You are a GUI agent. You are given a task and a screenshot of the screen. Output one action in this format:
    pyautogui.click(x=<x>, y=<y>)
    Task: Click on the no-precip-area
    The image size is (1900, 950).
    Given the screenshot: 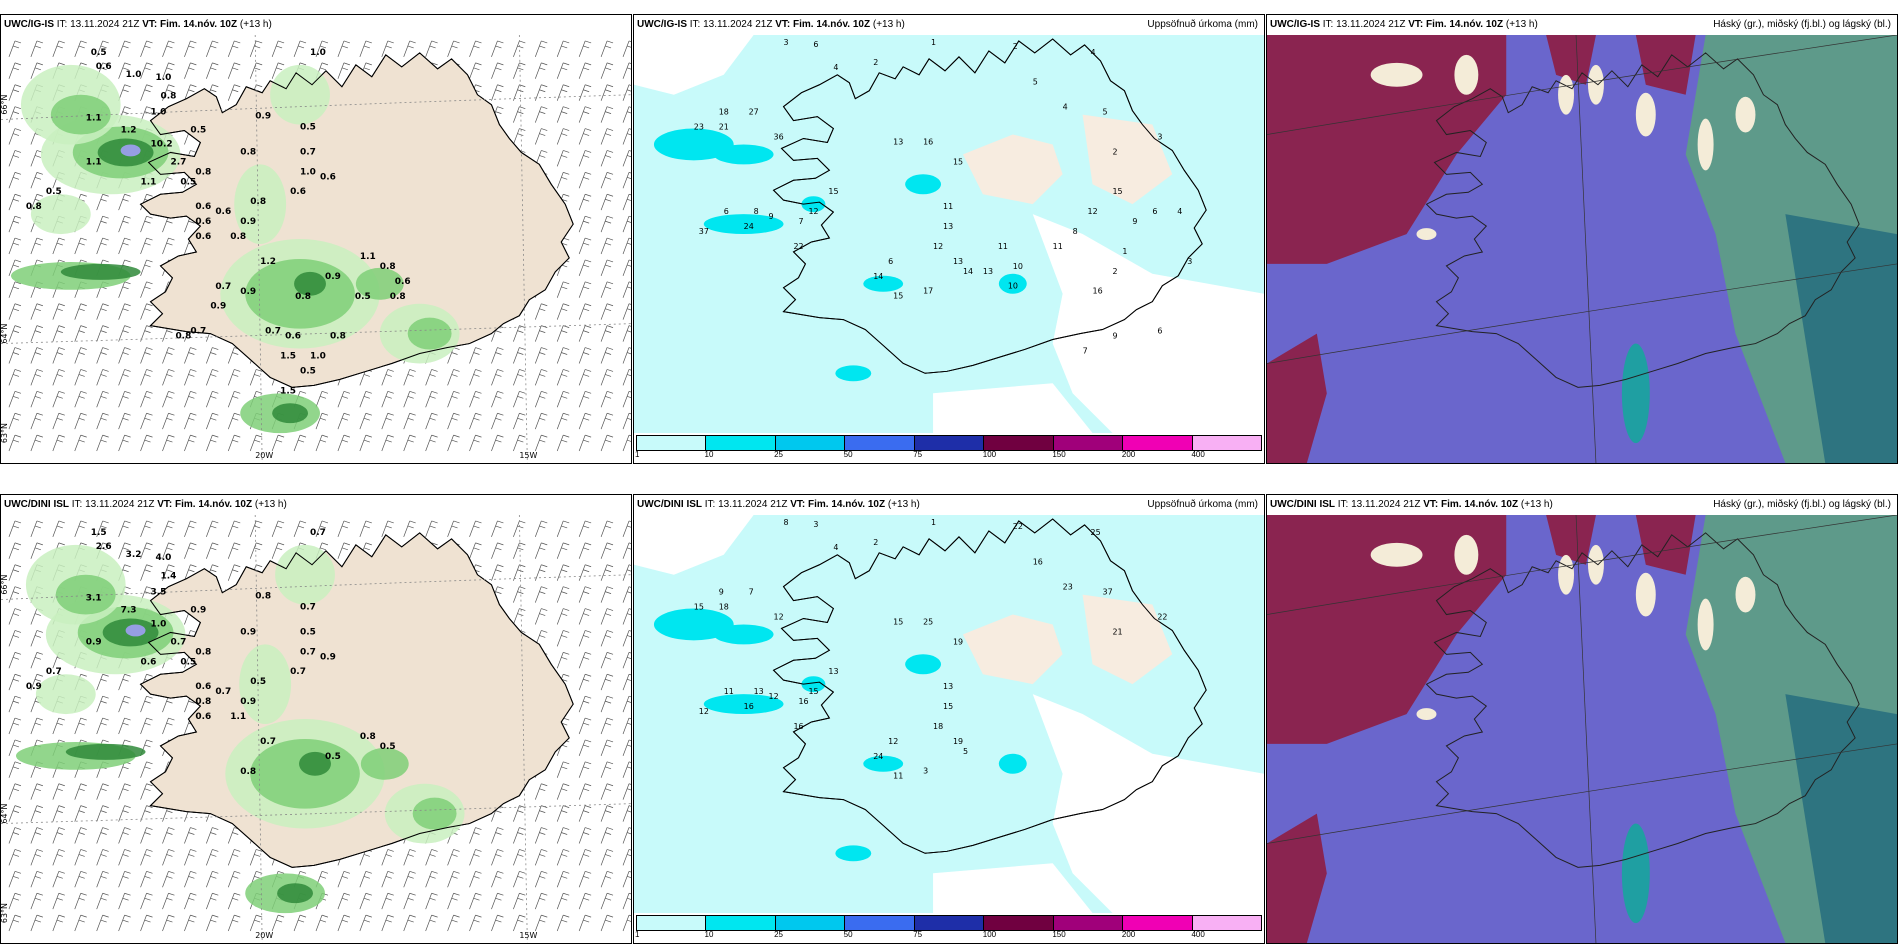 What is the action you would take?
    pyautogui.click(x=1013, y=888)
    